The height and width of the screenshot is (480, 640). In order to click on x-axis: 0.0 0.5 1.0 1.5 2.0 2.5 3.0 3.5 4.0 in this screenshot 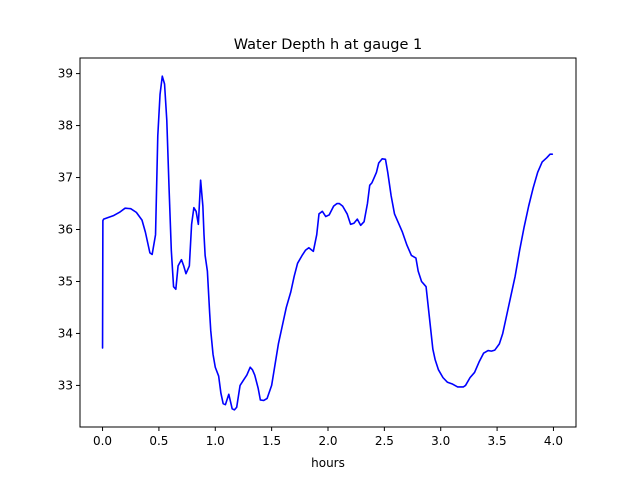, I will do `click(328, 437)`.